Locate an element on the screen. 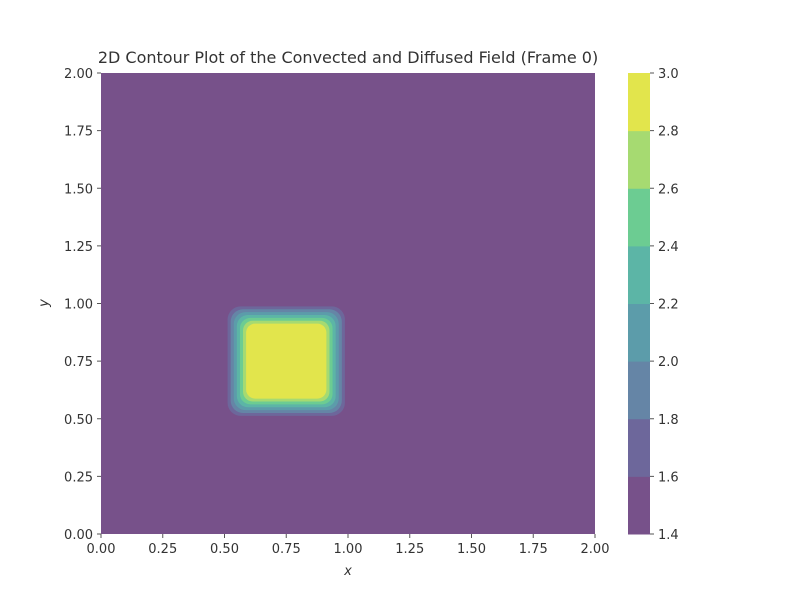 Image resolution: width=800 pixels, height=600 pixels. colorbar-tick-label: 2.4 is located at coordinates (668, 247).